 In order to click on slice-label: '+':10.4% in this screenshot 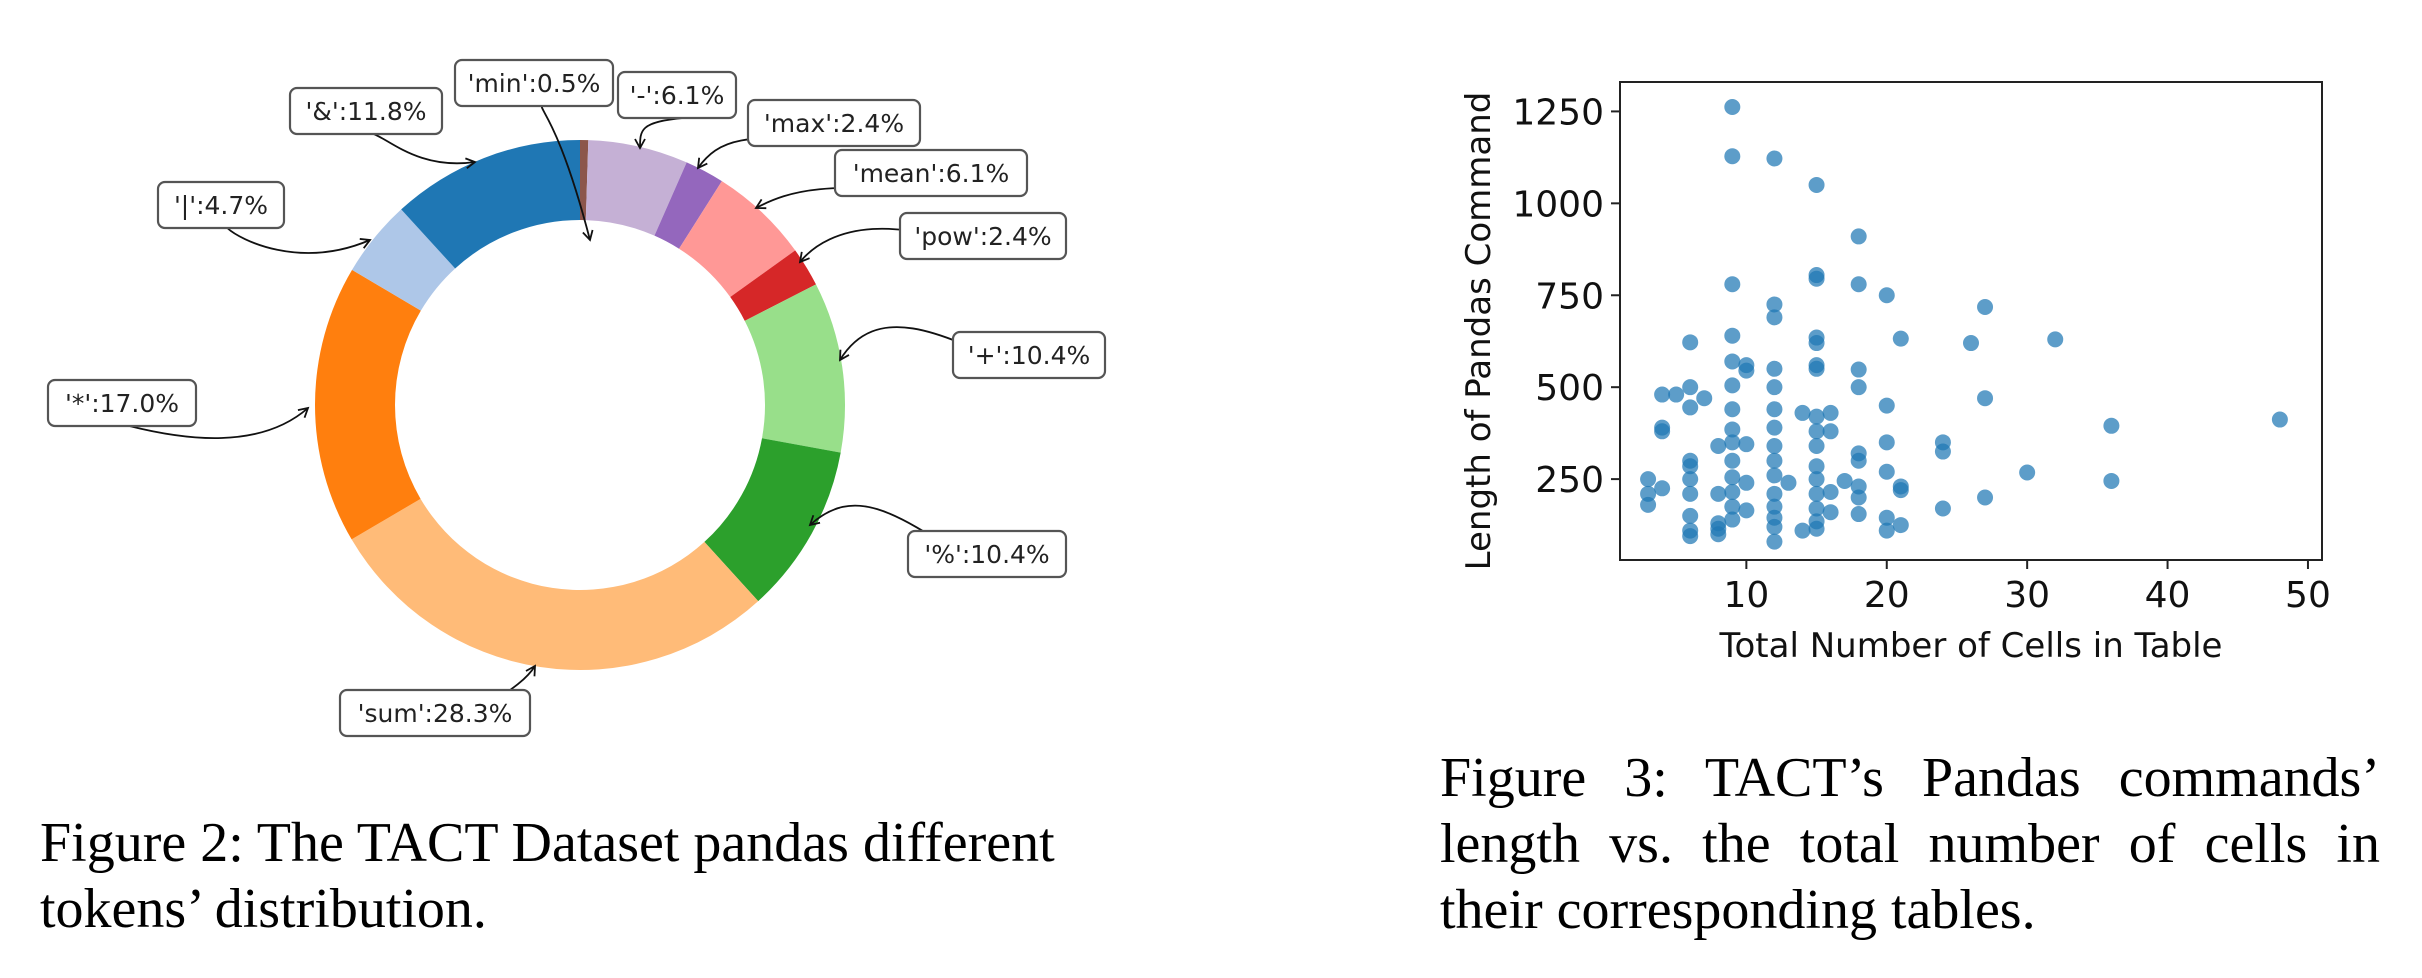, I will do `click(973, 353)`.